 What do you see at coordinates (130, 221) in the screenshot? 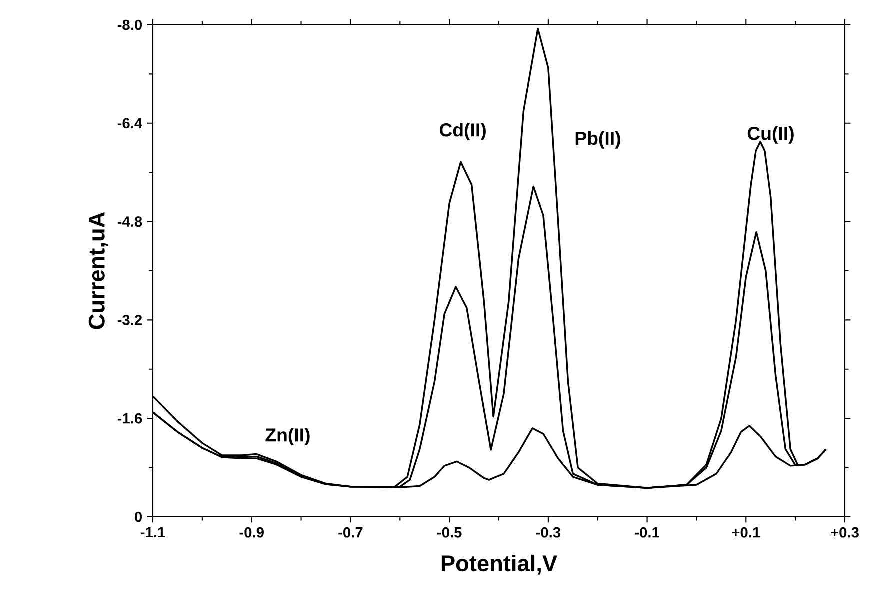
I see `y-tick-label: -4.8` at bounding box center [130, 221].